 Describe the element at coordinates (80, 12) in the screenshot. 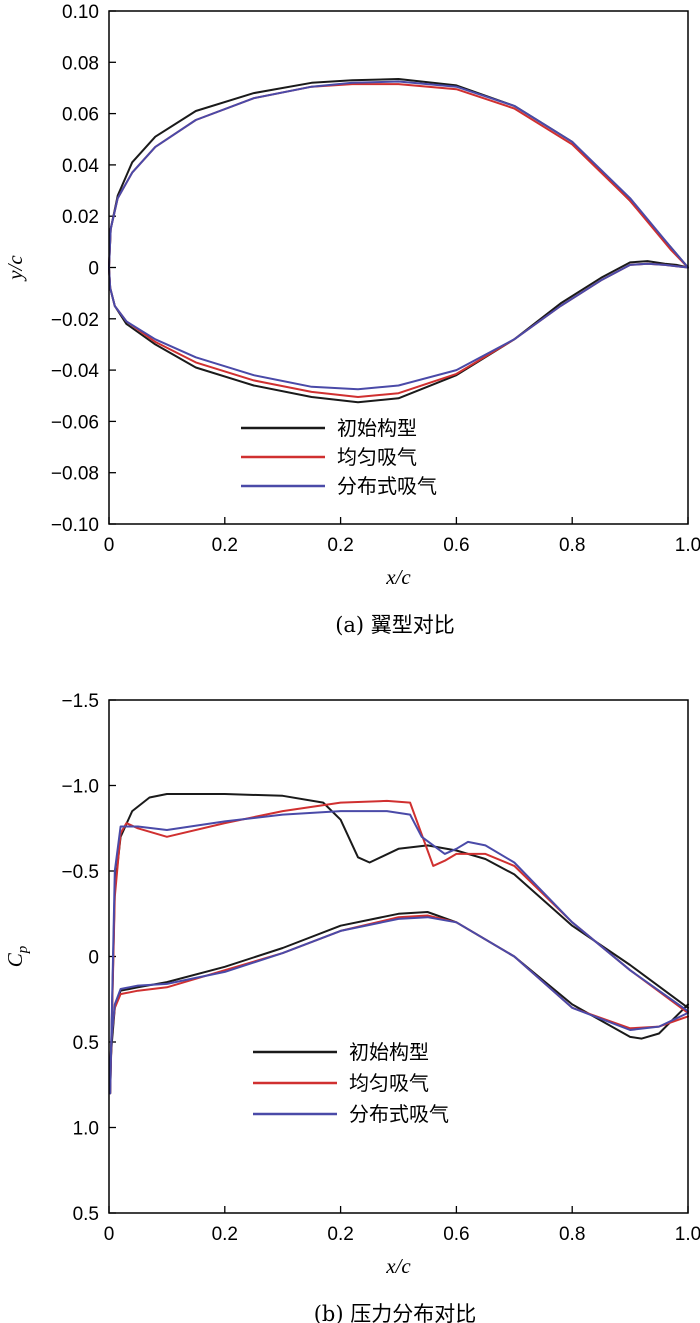

I see `y-tick-label: 0.10` at that location.